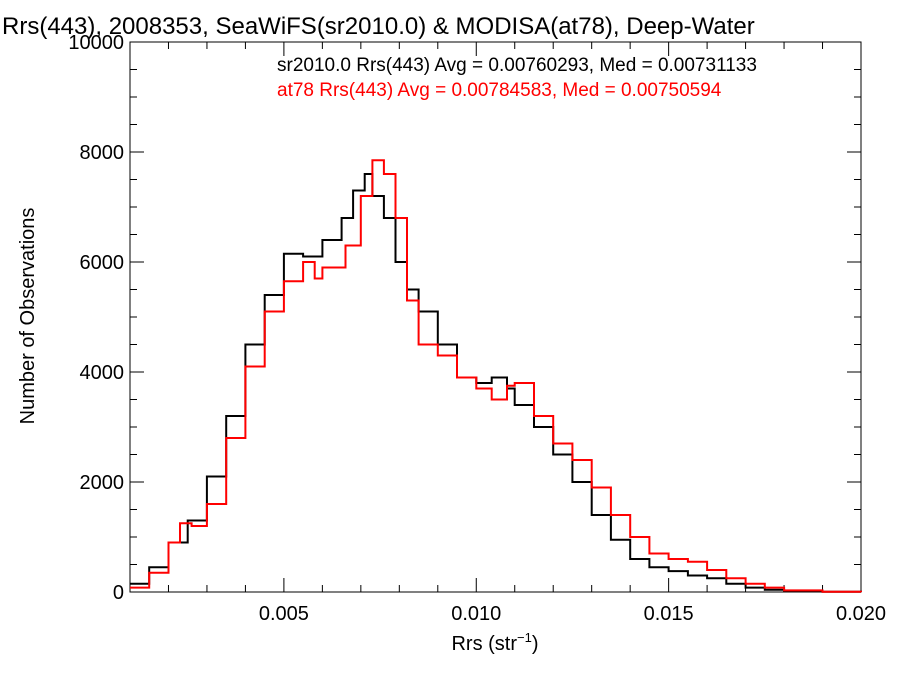 This screenshot has width=900, height=675. Describe the element at coordinates (476, 614) in the screenshot. I see `x-tick-label: 0.010` at that location.